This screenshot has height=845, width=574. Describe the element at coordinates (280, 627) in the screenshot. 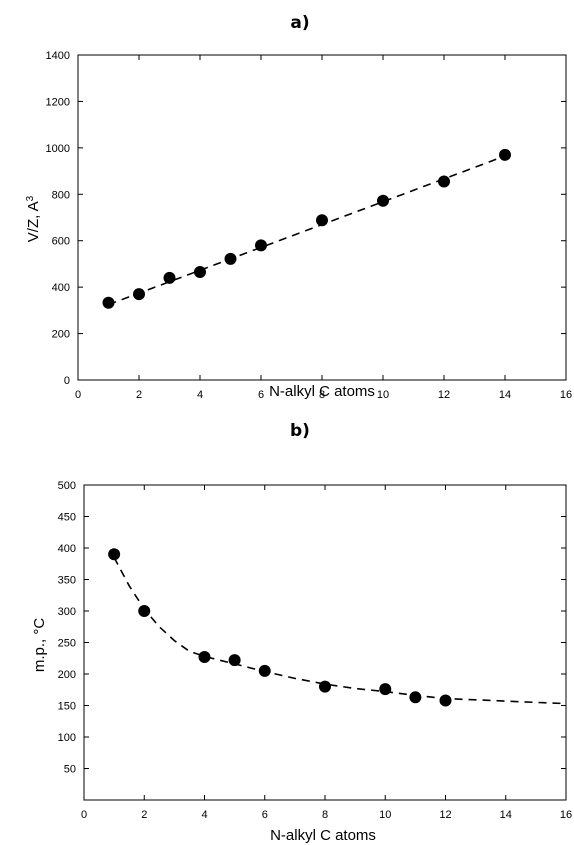

I see `panel-b-data-points` at that location.